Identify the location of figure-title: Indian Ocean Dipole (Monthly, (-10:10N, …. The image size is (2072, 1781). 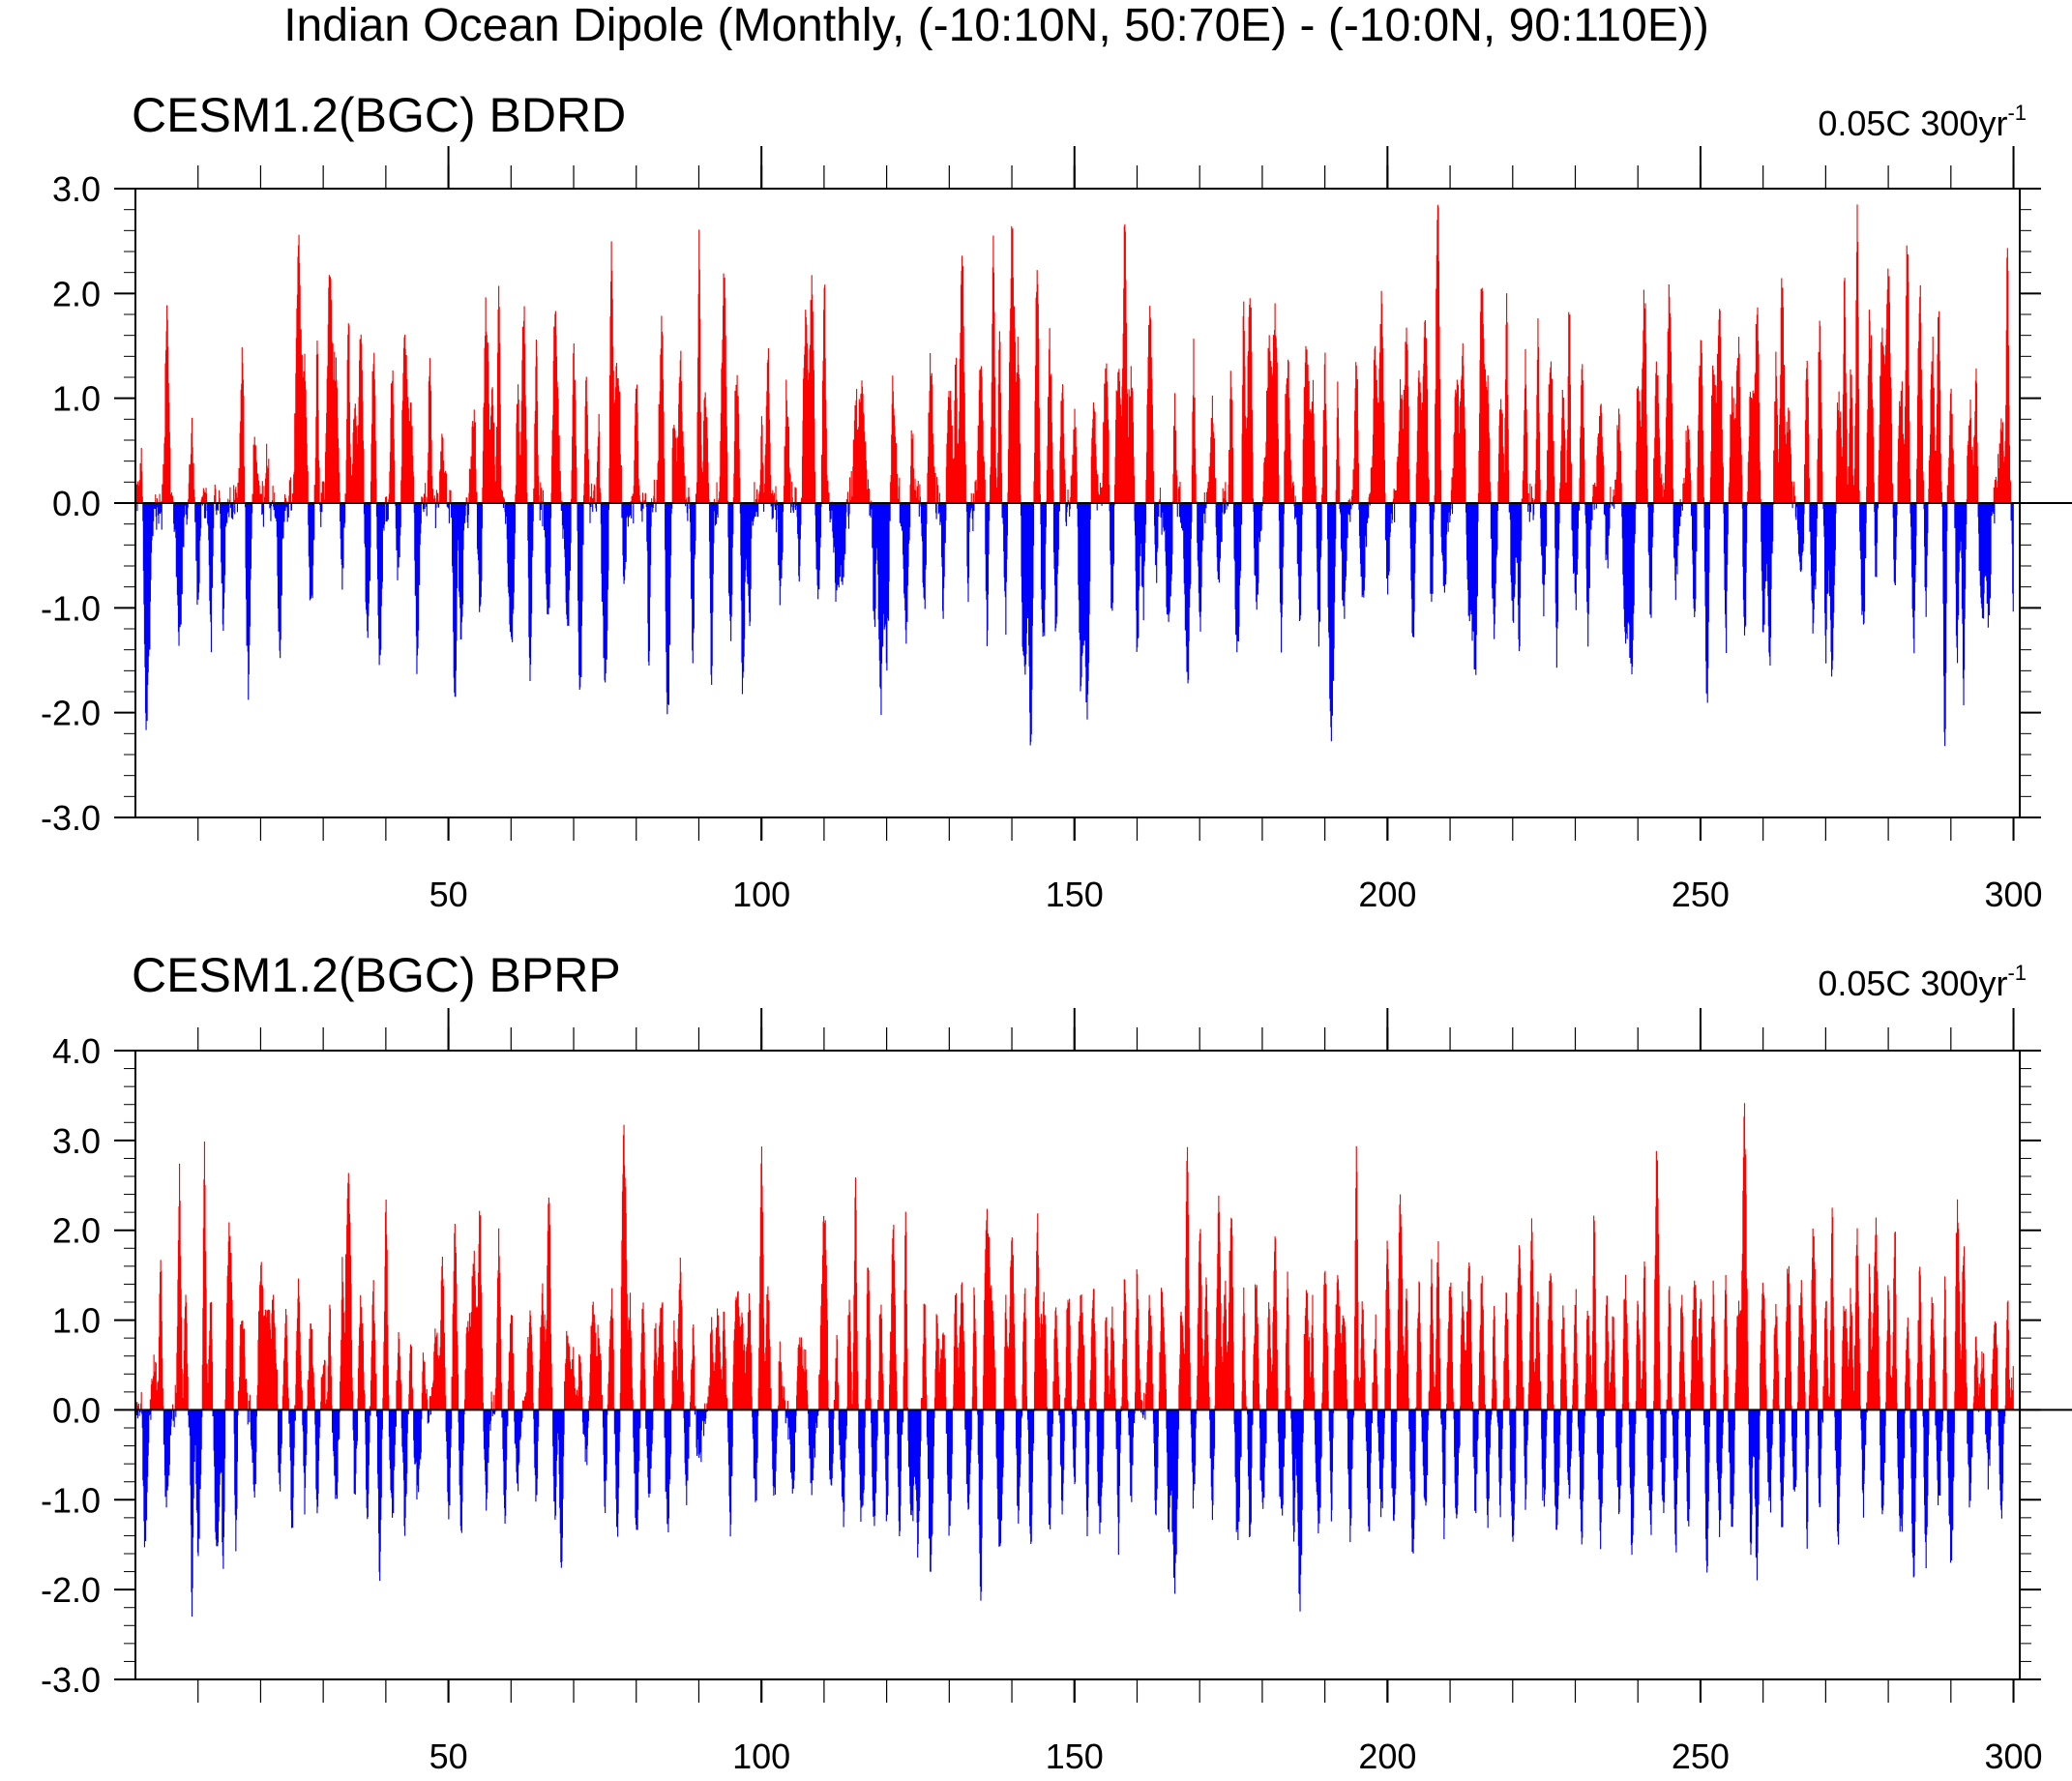
(996, 25).